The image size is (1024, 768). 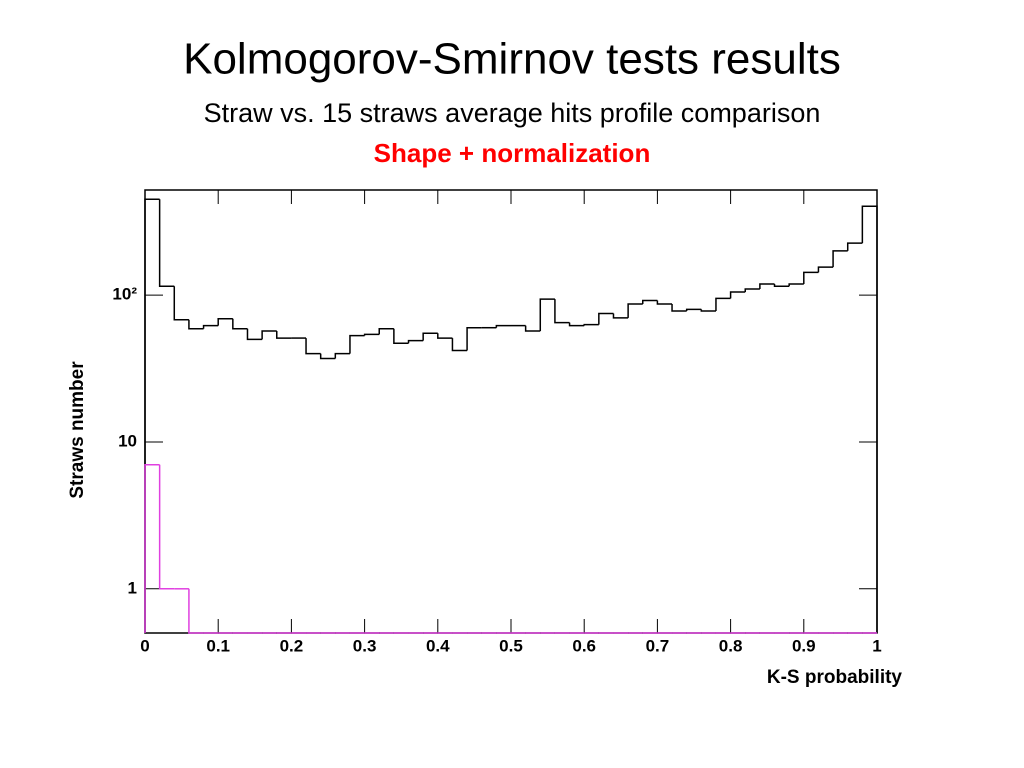 I want to click on x-tick-label: 0.8, so click(x=731, y=645).